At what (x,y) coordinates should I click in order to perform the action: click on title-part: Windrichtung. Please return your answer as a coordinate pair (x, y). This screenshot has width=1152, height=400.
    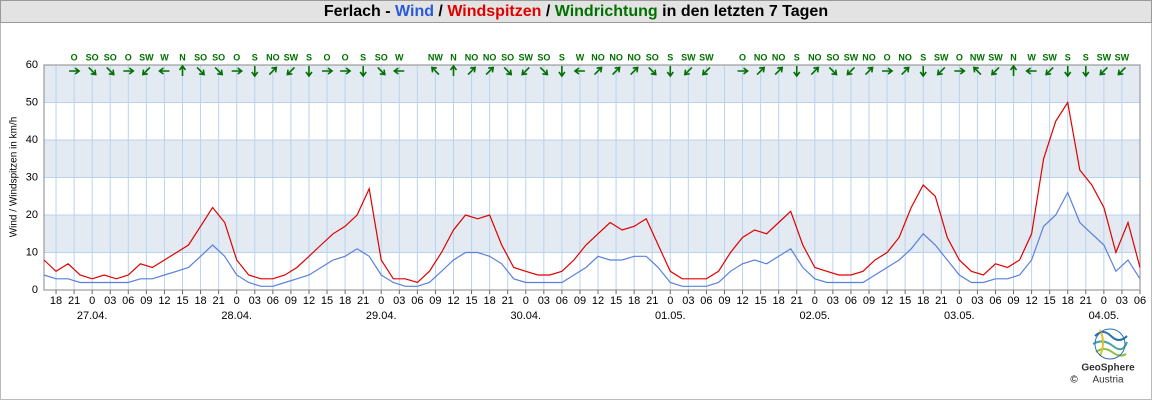
    Looking at the image, I should click on (606, 11).